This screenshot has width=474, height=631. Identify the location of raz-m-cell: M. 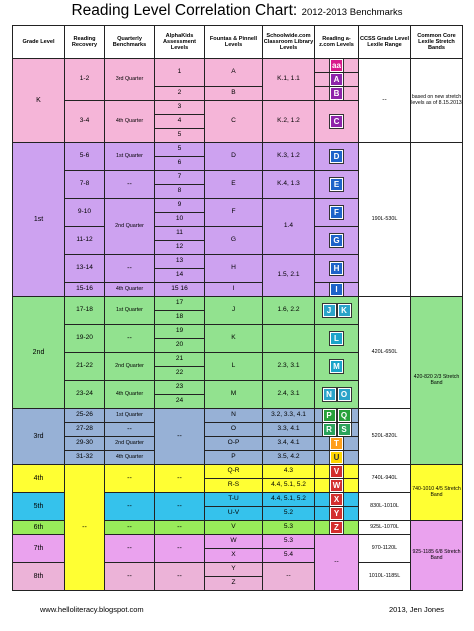
(336, 366).